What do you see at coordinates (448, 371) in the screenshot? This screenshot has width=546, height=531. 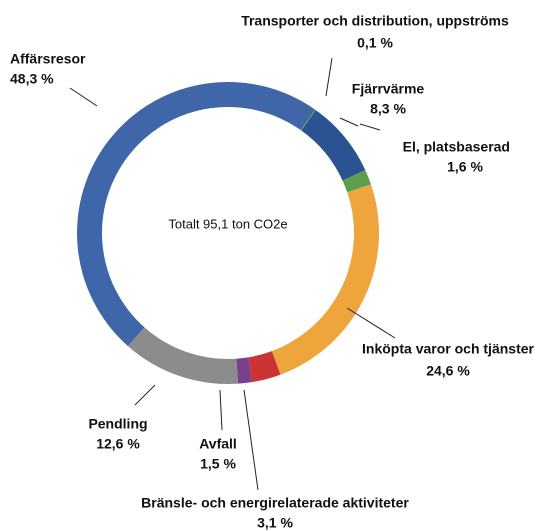 I see `value-label: 24,6 %` at bounding box center [448, 371].